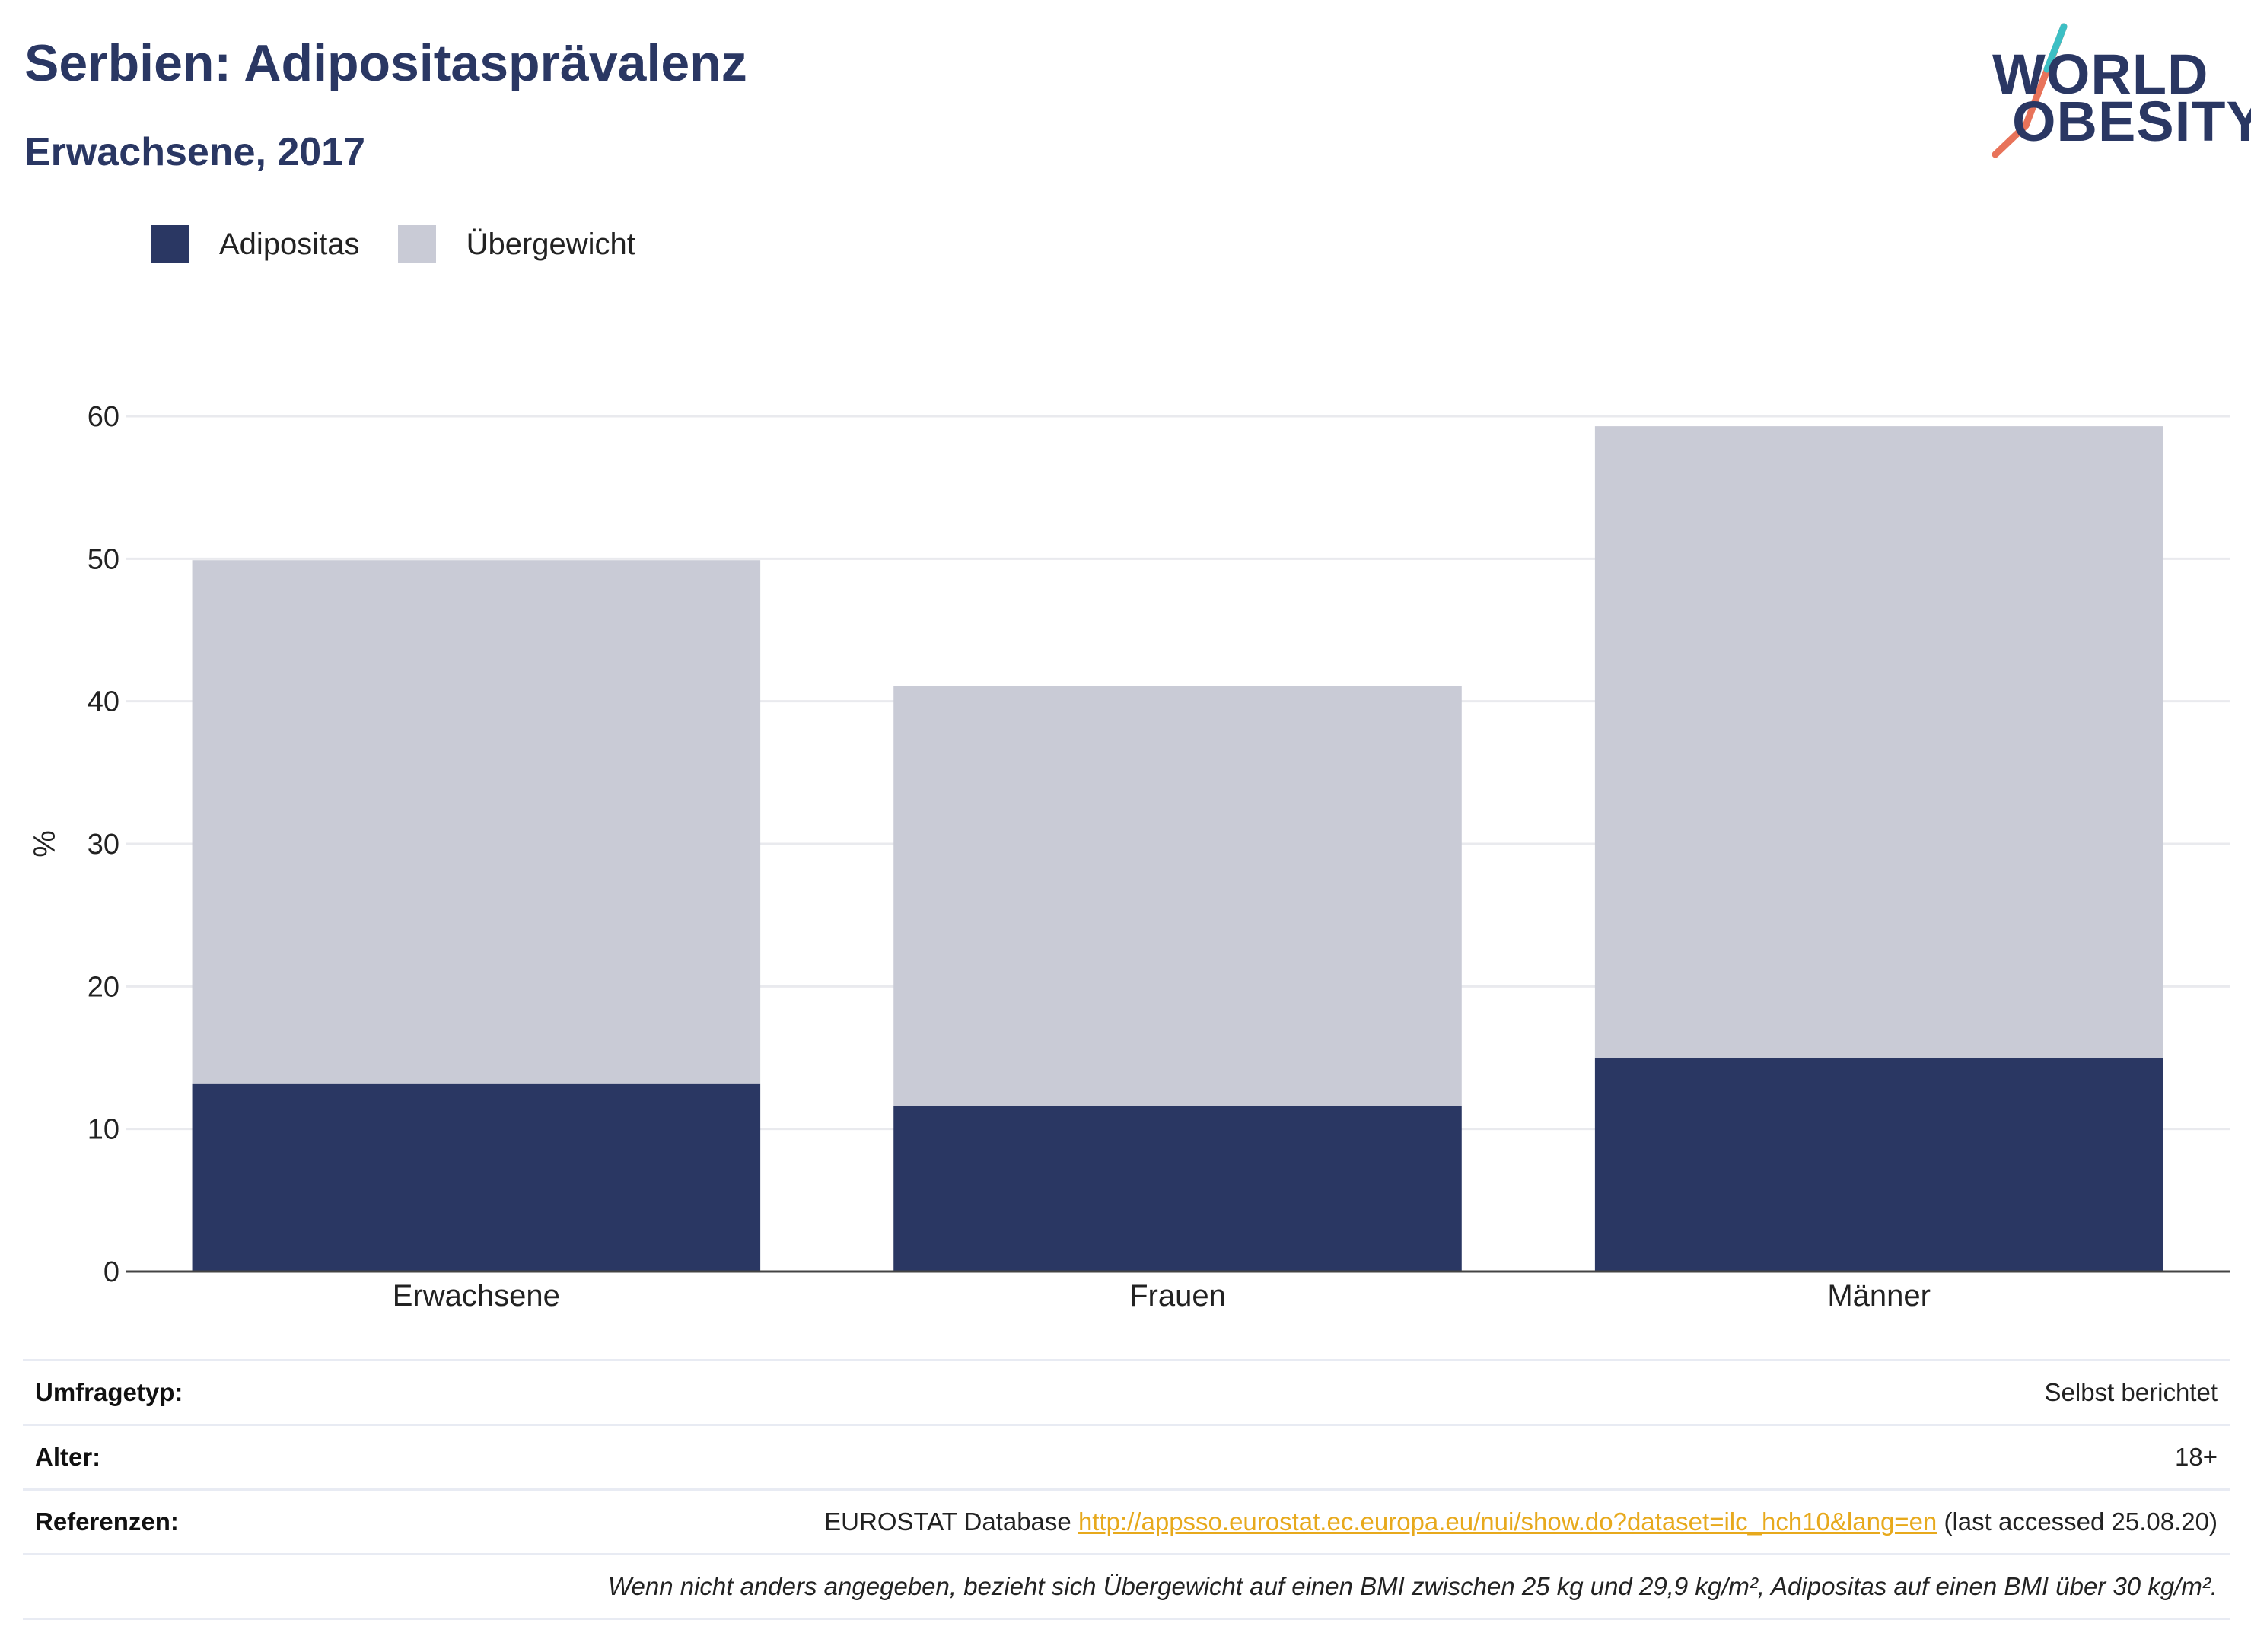 The image size is (2251, 1652). I want to click on legend-item-uebergewicht: Übergewicht, so click(516, 244).